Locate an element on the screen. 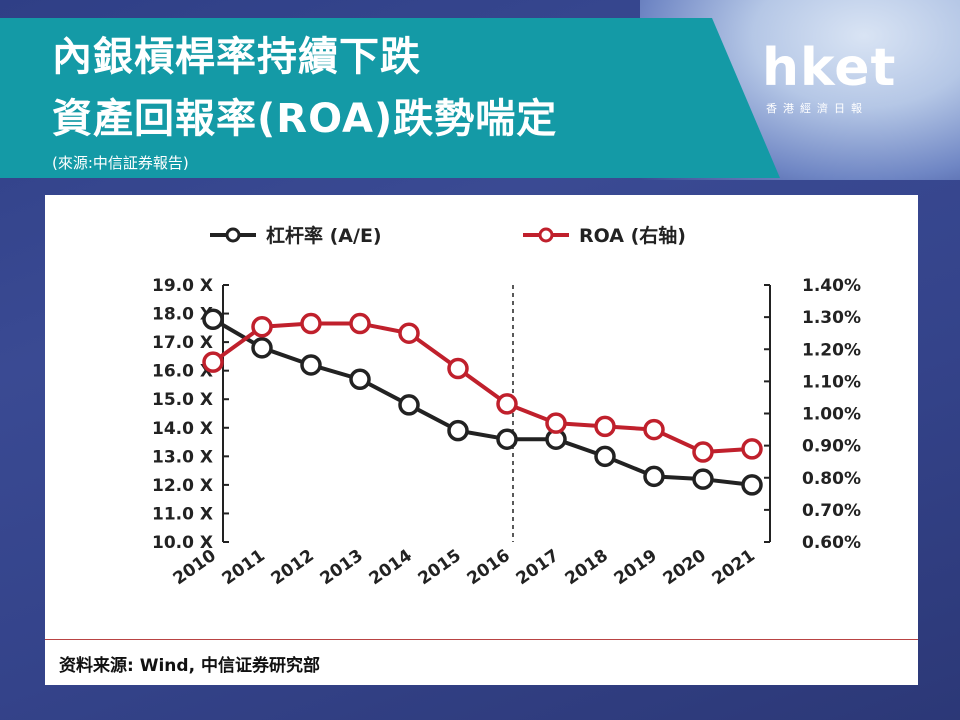  left-tick-label: 15.0 X is located at coordinates (182, 400).